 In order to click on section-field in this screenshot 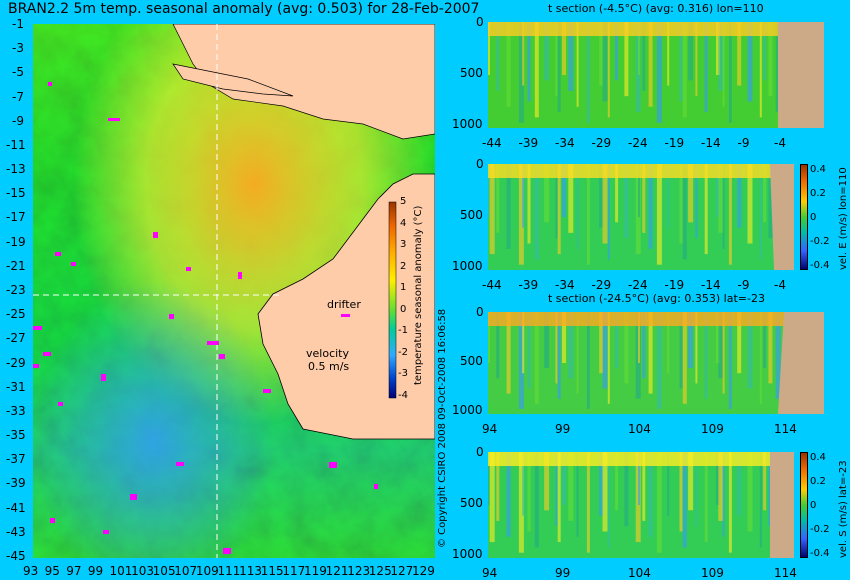, I will do `click(656, 363)`.